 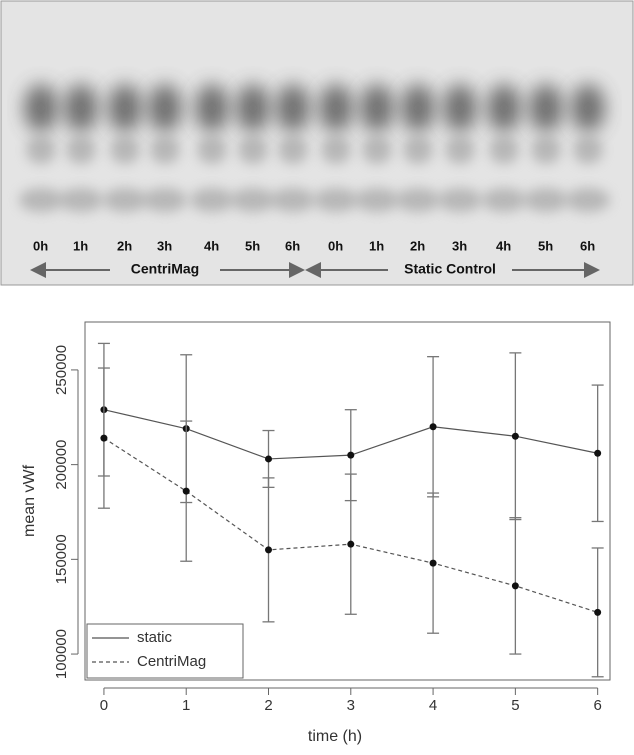 I want to click on y-tick-label: 200000, so click(x=61, y=465).